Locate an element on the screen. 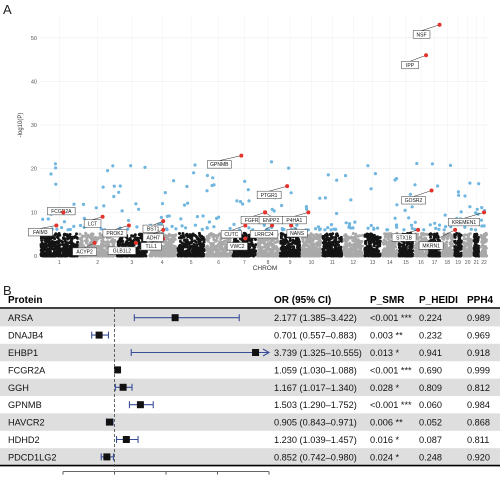 The width and height of the screenshot is (500, 481). p-smr-value: 0.024 * is located at coordinates (385, 457).